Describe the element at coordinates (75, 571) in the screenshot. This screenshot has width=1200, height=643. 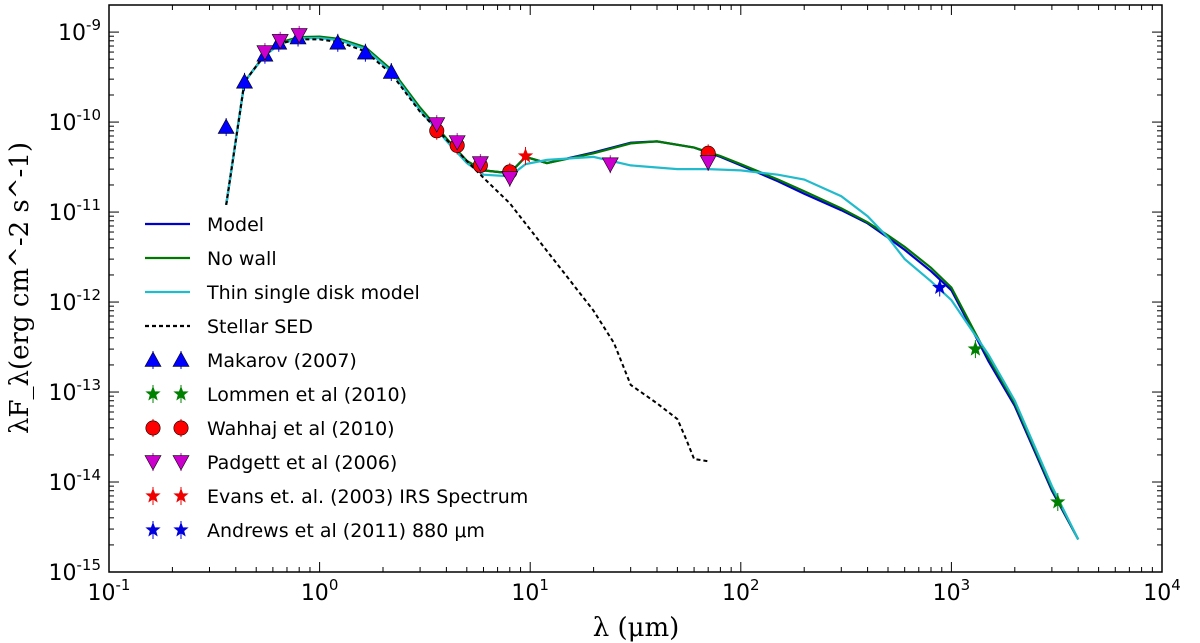
I see `y-tick-label: 10-15` at that location.